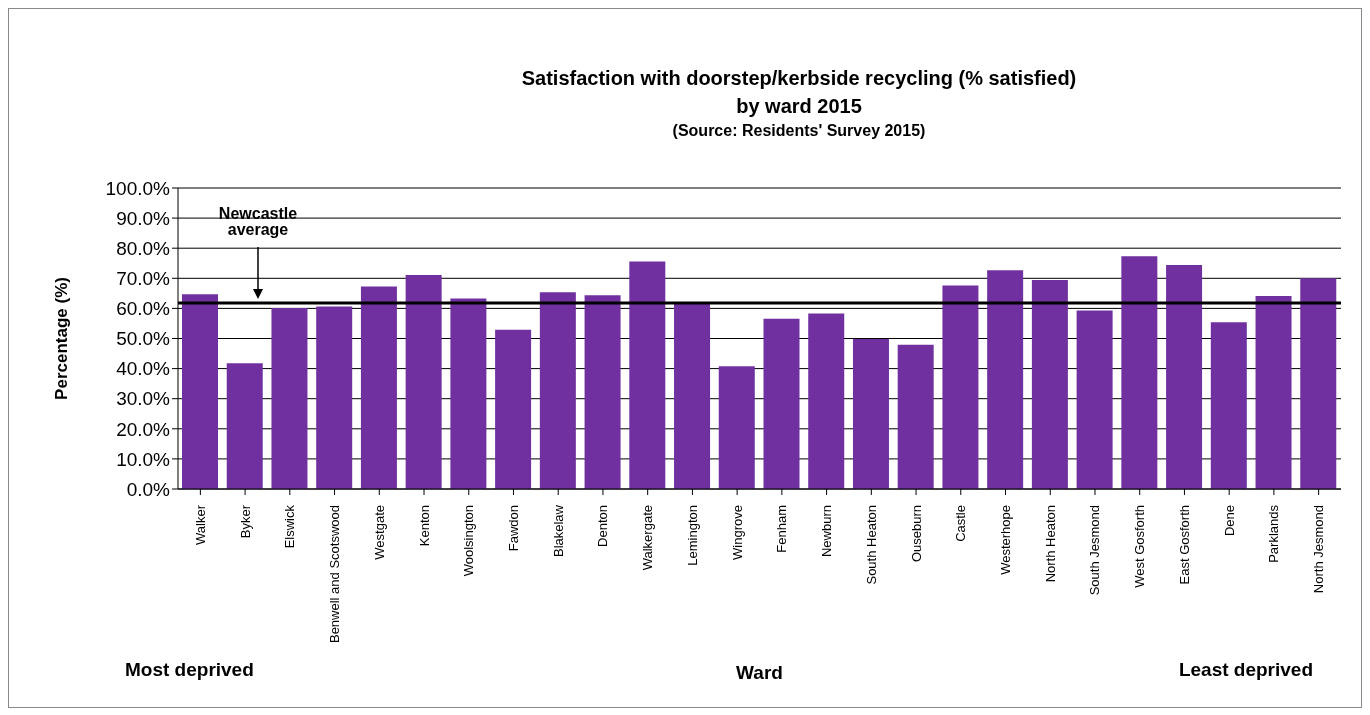  I want to click on text: Most deprived, so click(189, 670).